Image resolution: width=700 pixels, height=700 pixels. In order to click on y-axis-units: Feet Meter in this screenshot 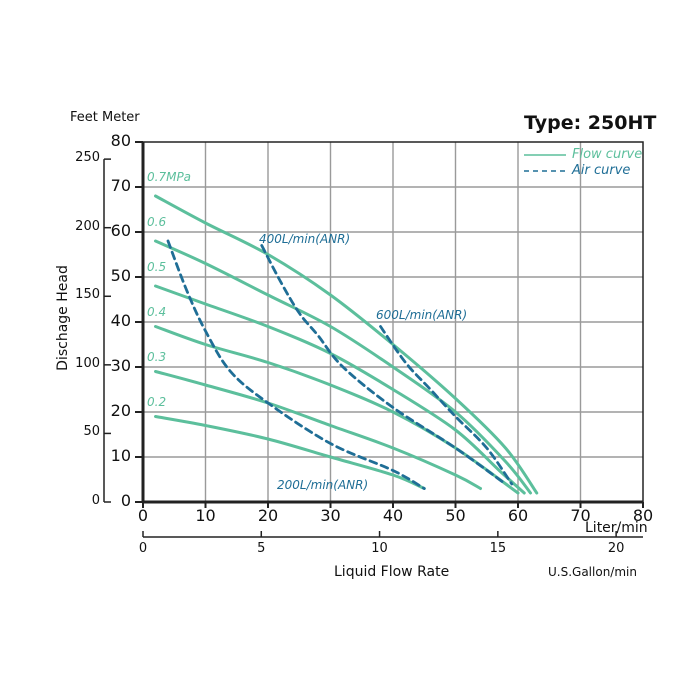, I will do `click(105, 117)`.